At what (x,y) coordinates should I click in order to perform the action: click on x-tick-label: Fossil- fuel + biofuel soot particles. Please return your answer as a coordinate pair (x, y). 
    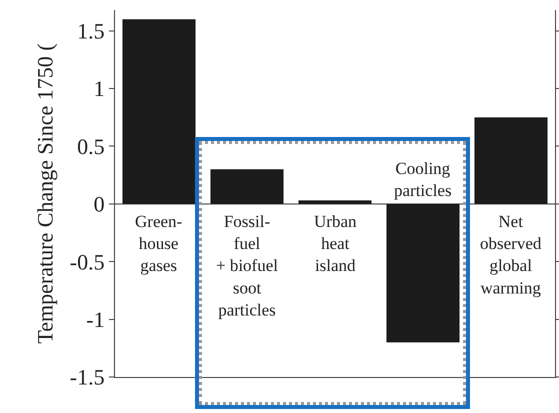
    Looking at the image, I should click on (247, 266).